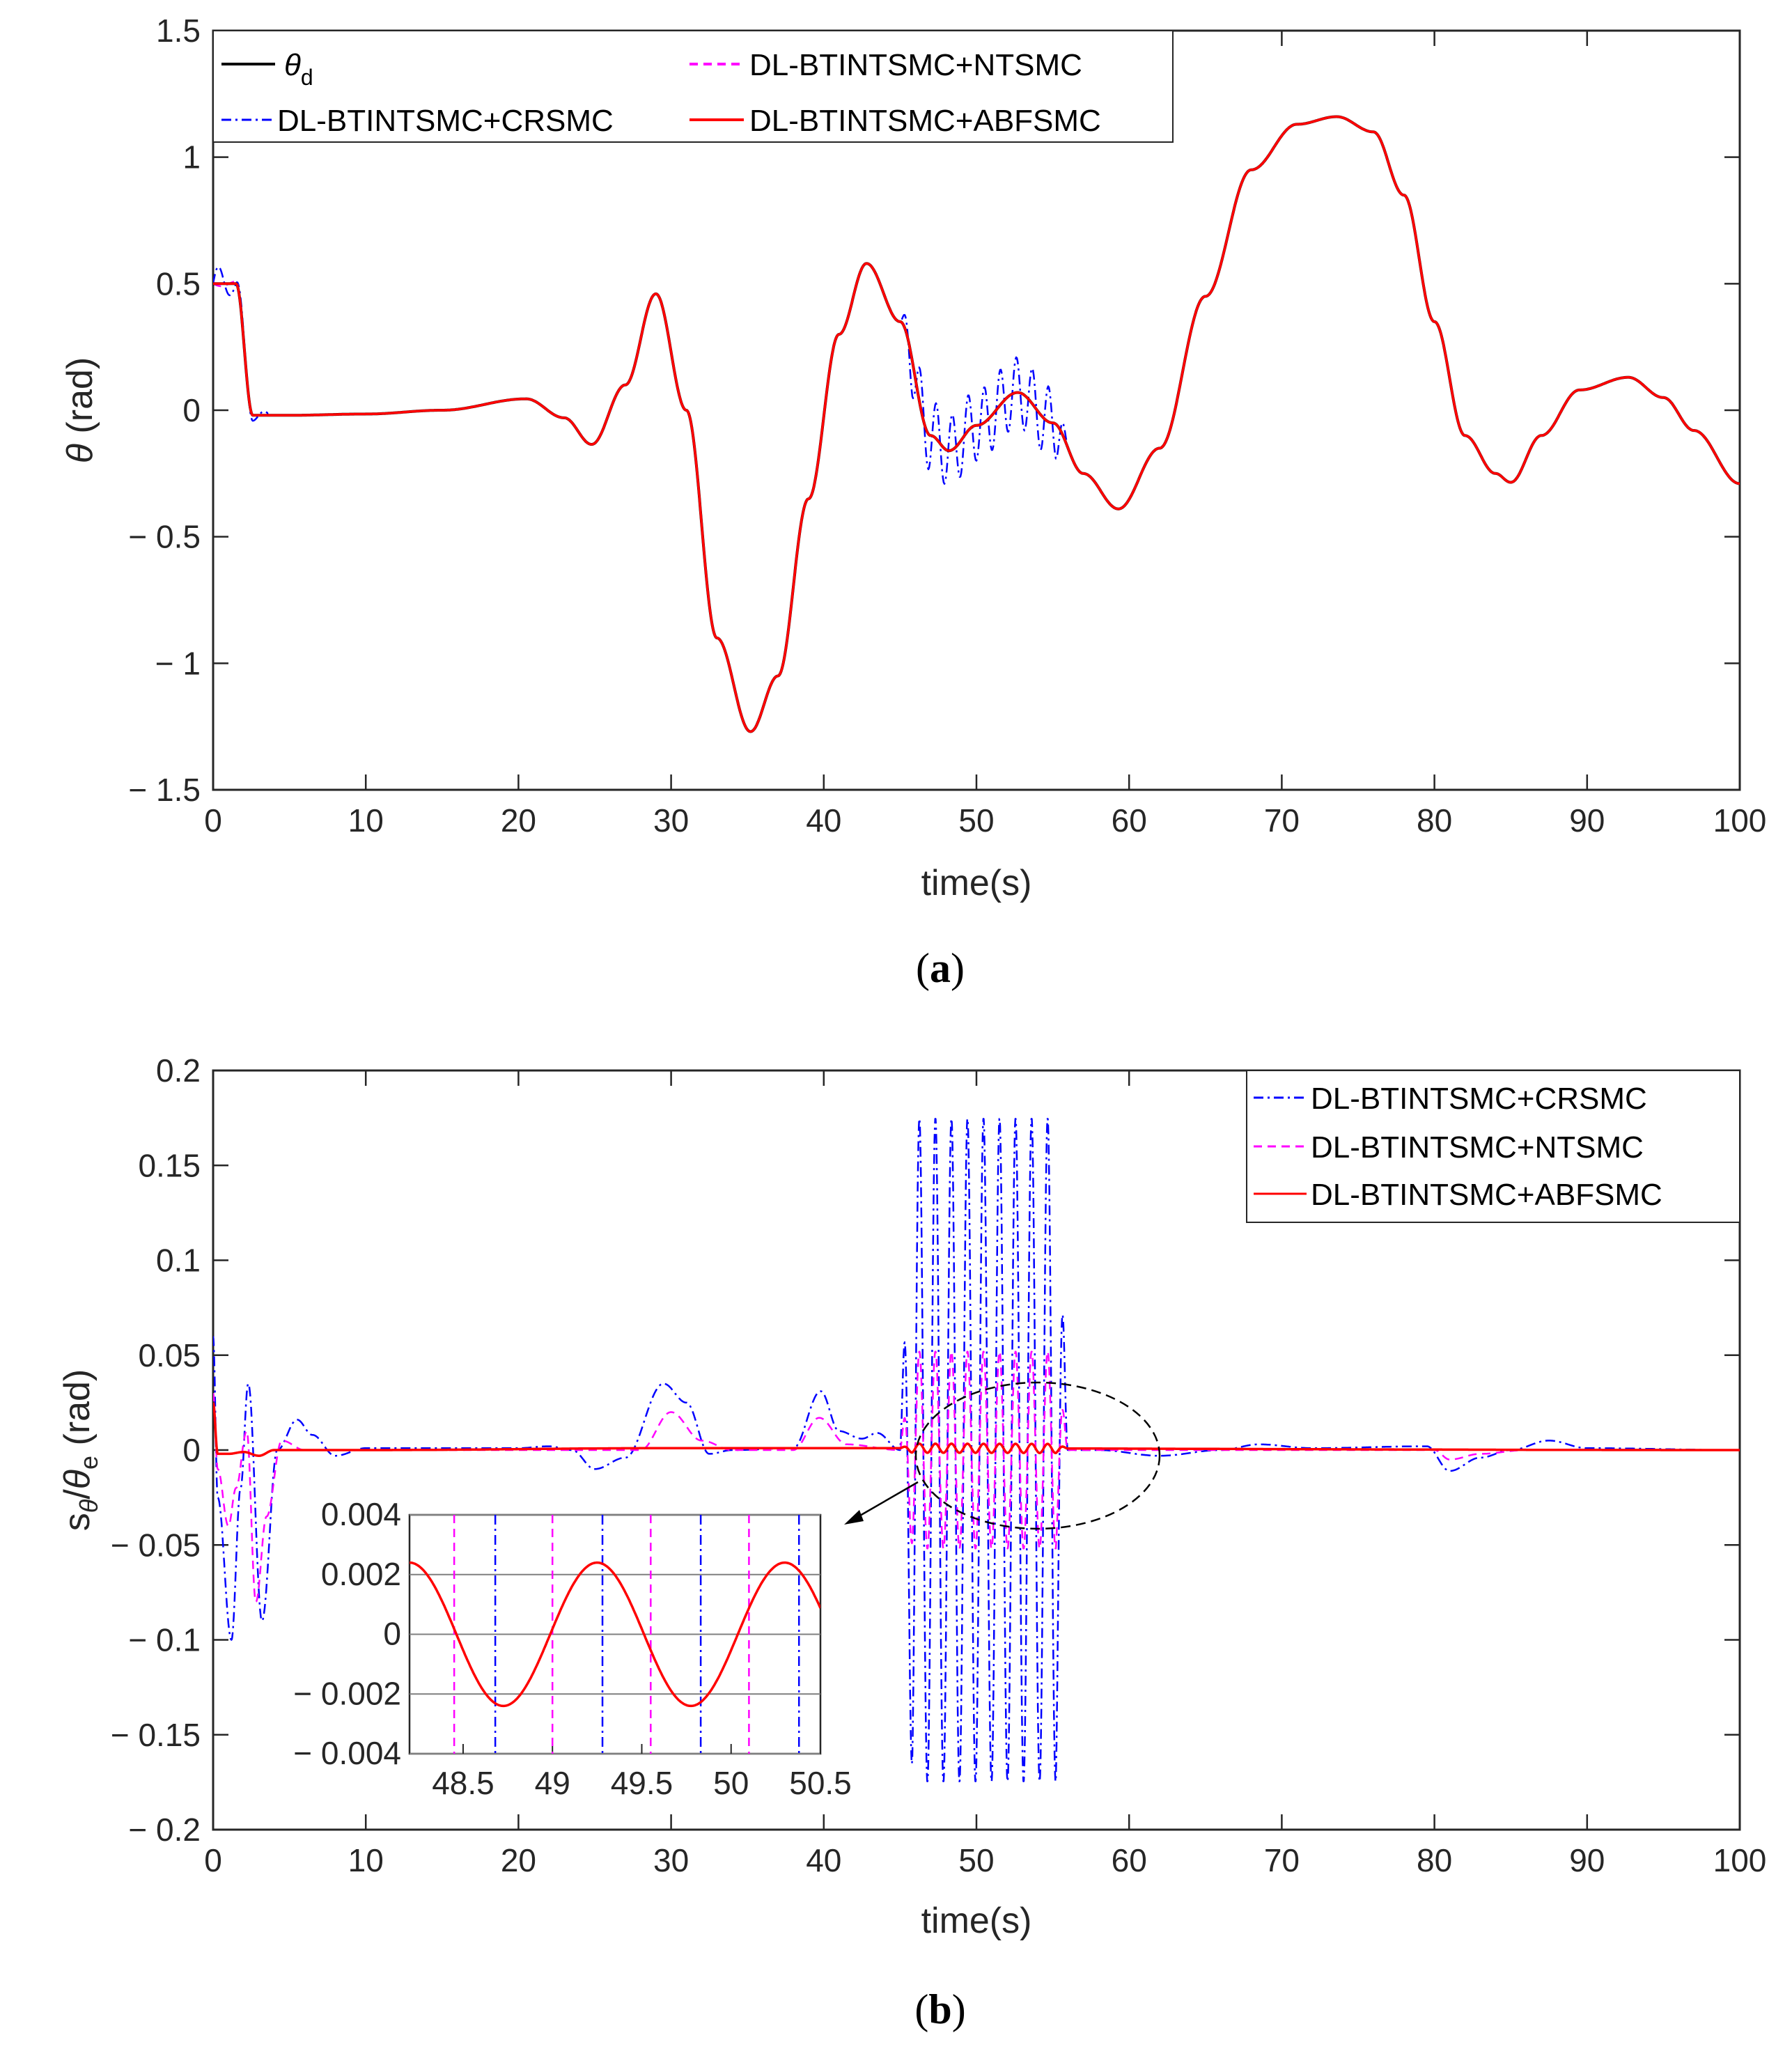 The height and width of the screenshot is (2056, 1792). I want to click on panel-b-xlabel: time(s), so click(976, 1921).